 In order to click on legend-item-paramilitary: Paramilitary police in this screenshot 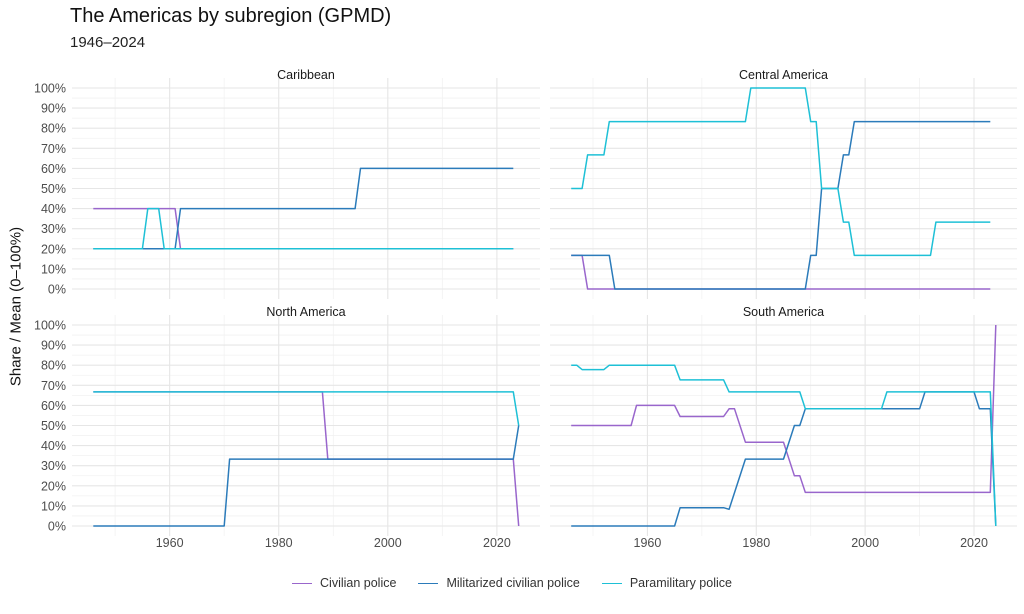, I will do `click(666, 583)`.